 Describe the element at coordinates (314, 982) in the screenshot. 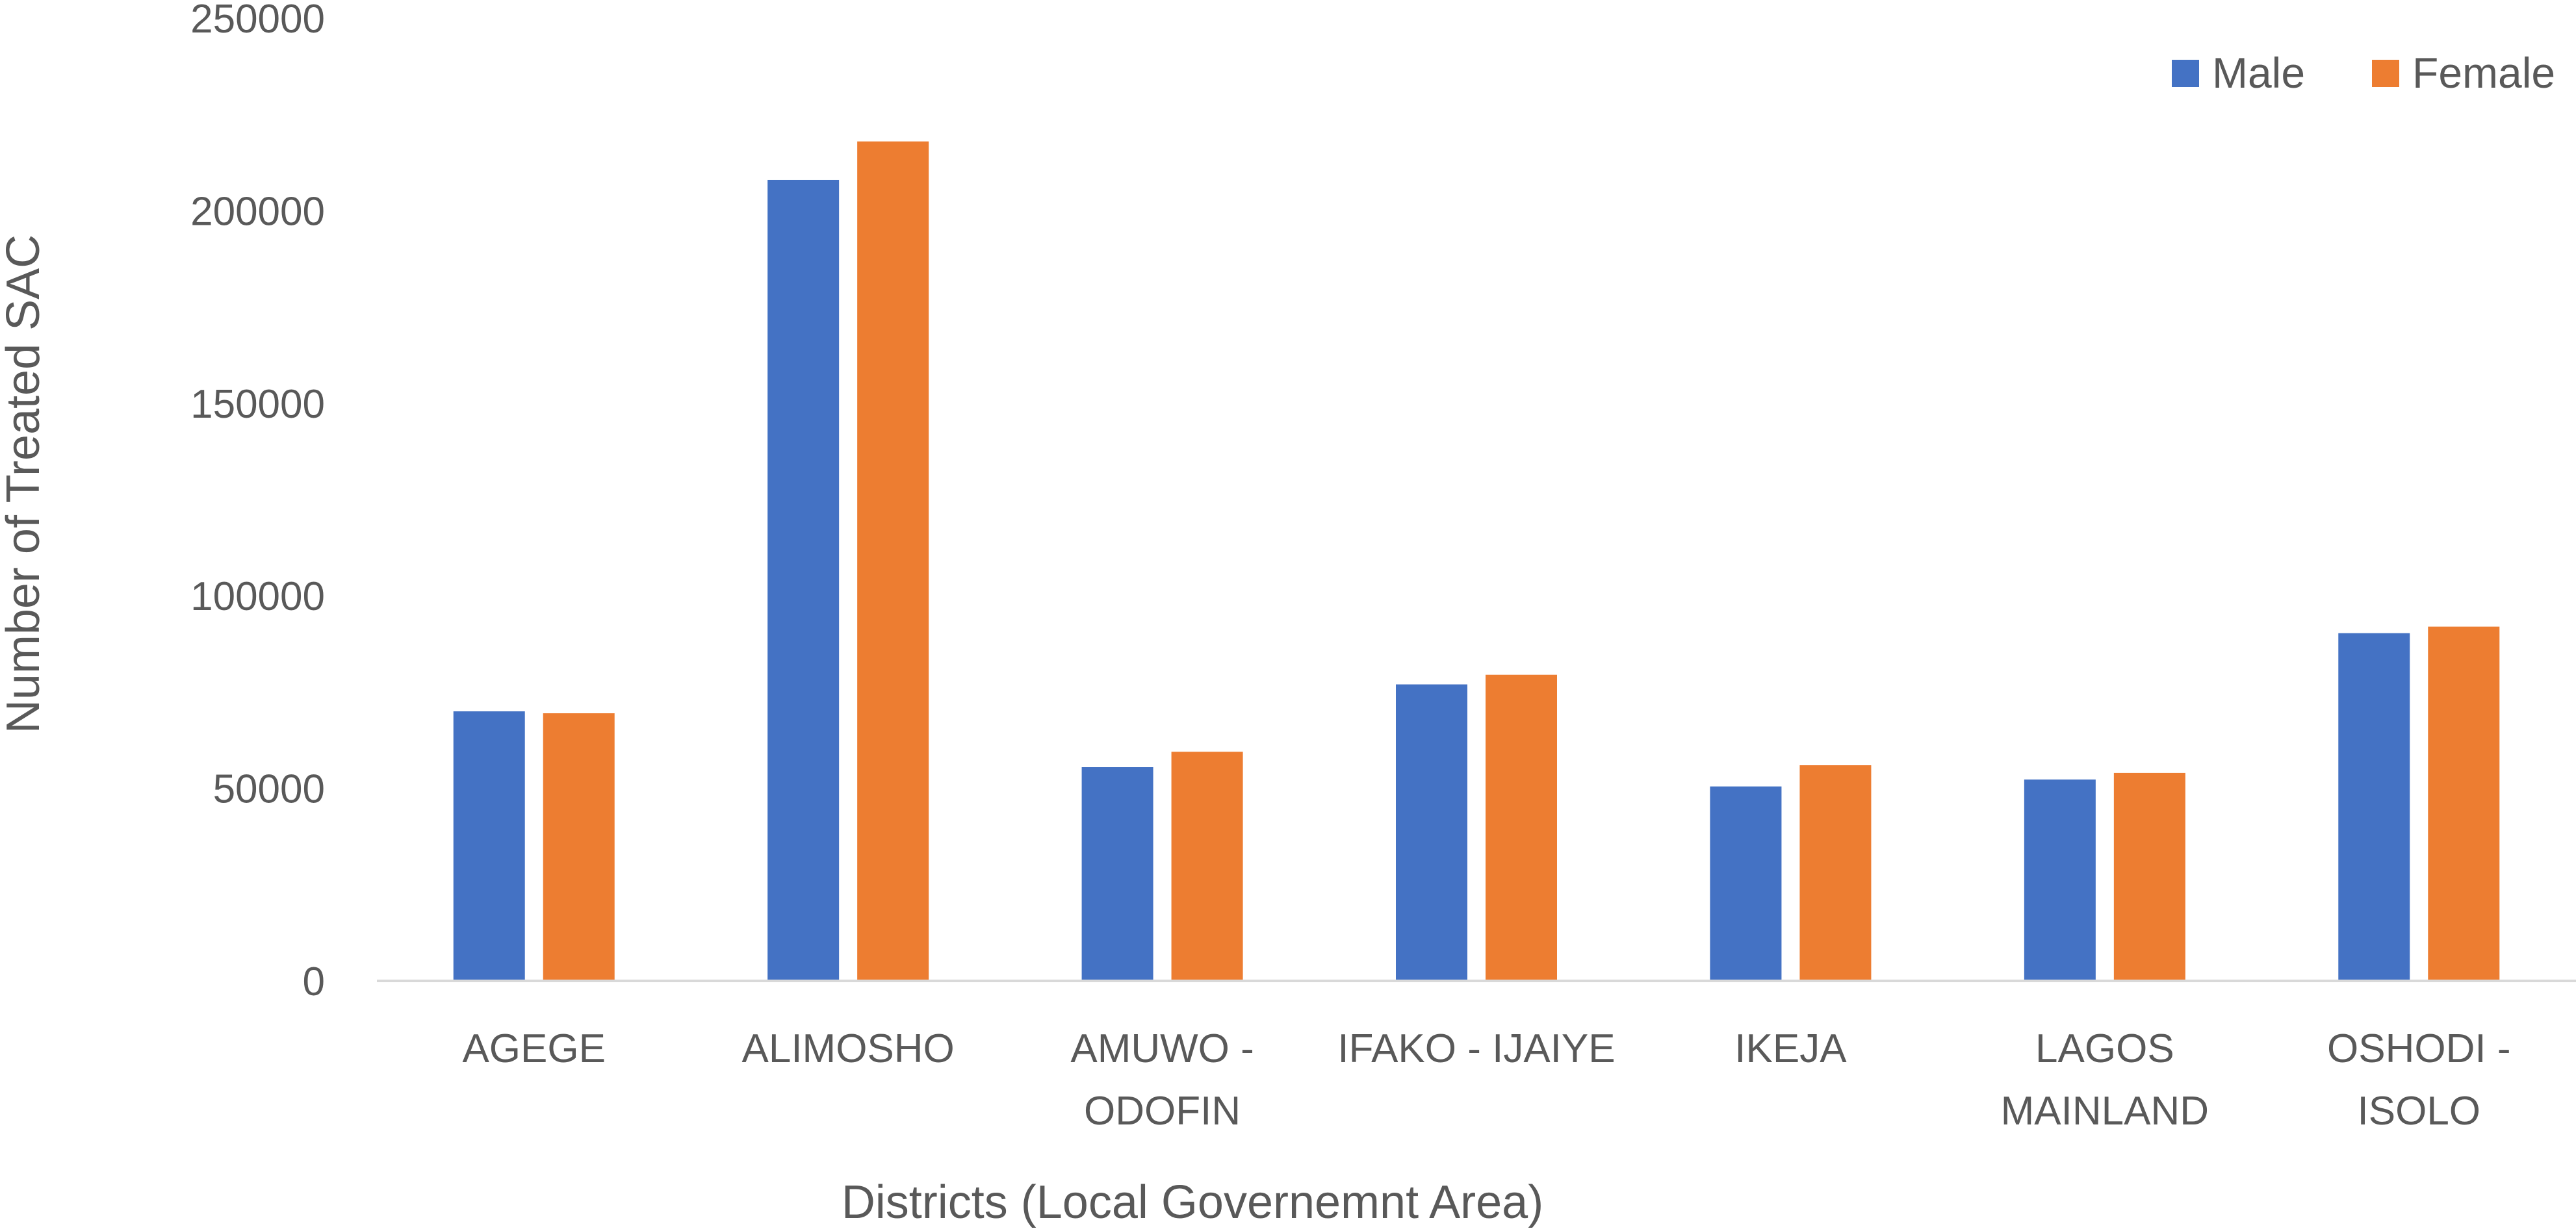

I see `y-tick-label: 0` at that location.